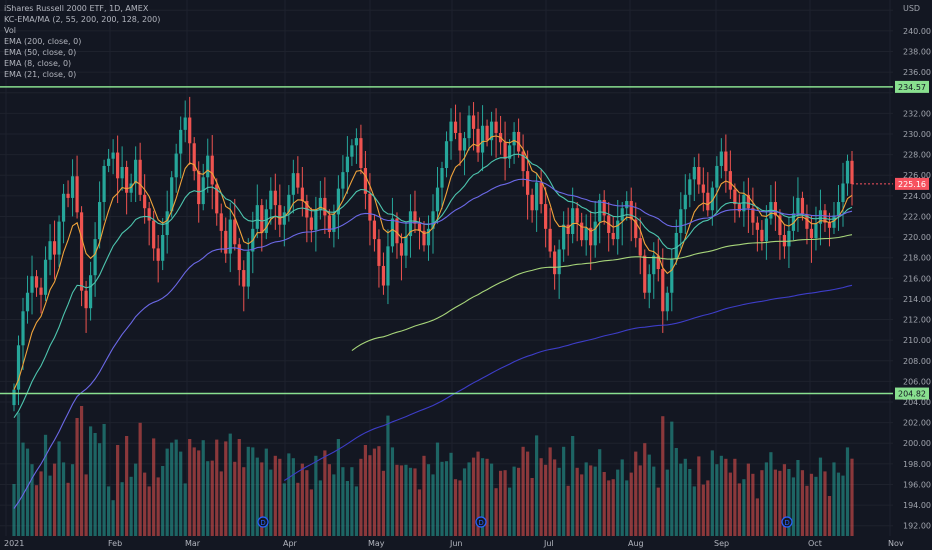 The height and width of the screenshot is (550, 932). Describe the element at coordinates (82, 19) in the screenshot. I see `indicator-kc-ema: KC-EMA/MA (2, 55, 200, 200, 128, 200)` at that location.